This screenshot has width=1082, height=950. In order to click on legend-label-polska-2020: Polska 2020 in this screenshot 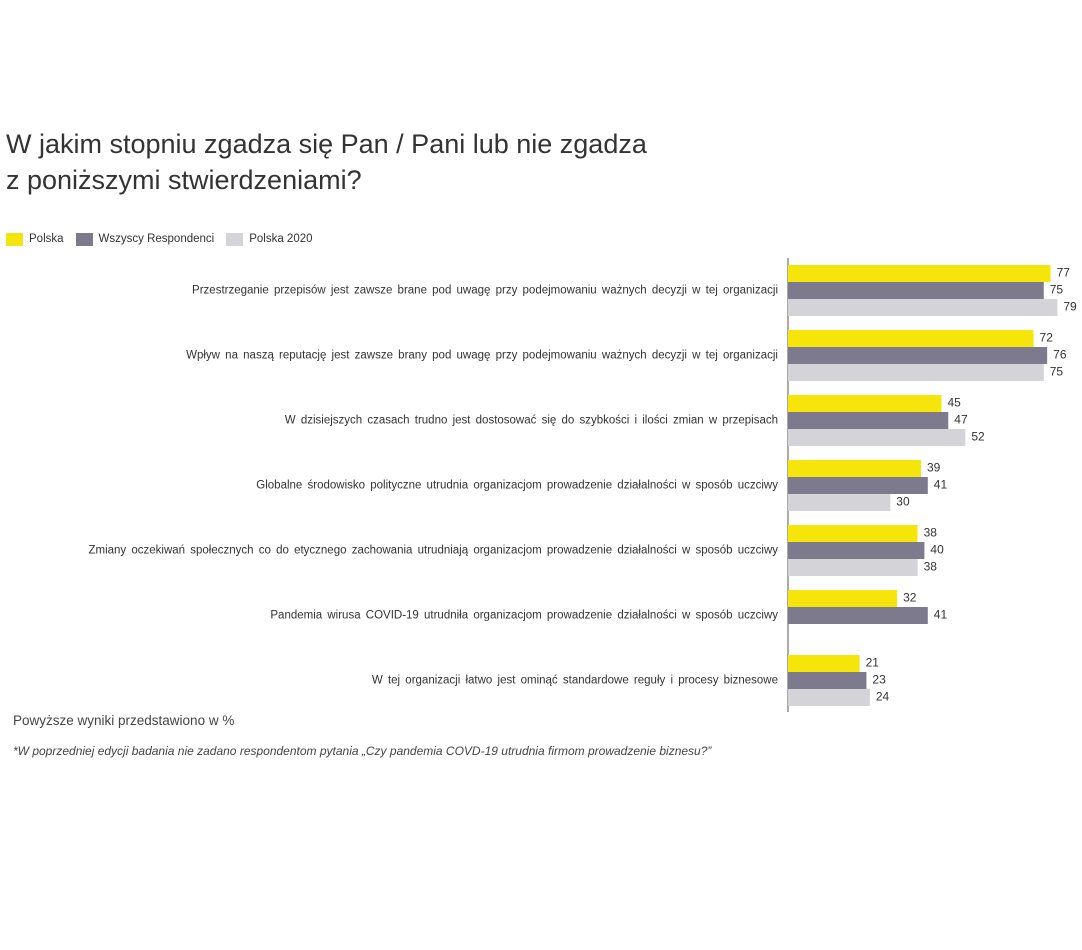, I will do `click(281, 239)`.